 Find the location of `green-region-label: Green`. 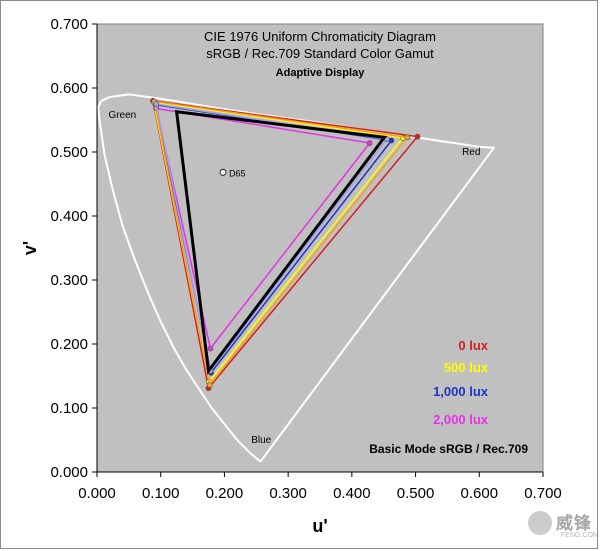

green-region-label: Green is located at coordinates (122, 115).